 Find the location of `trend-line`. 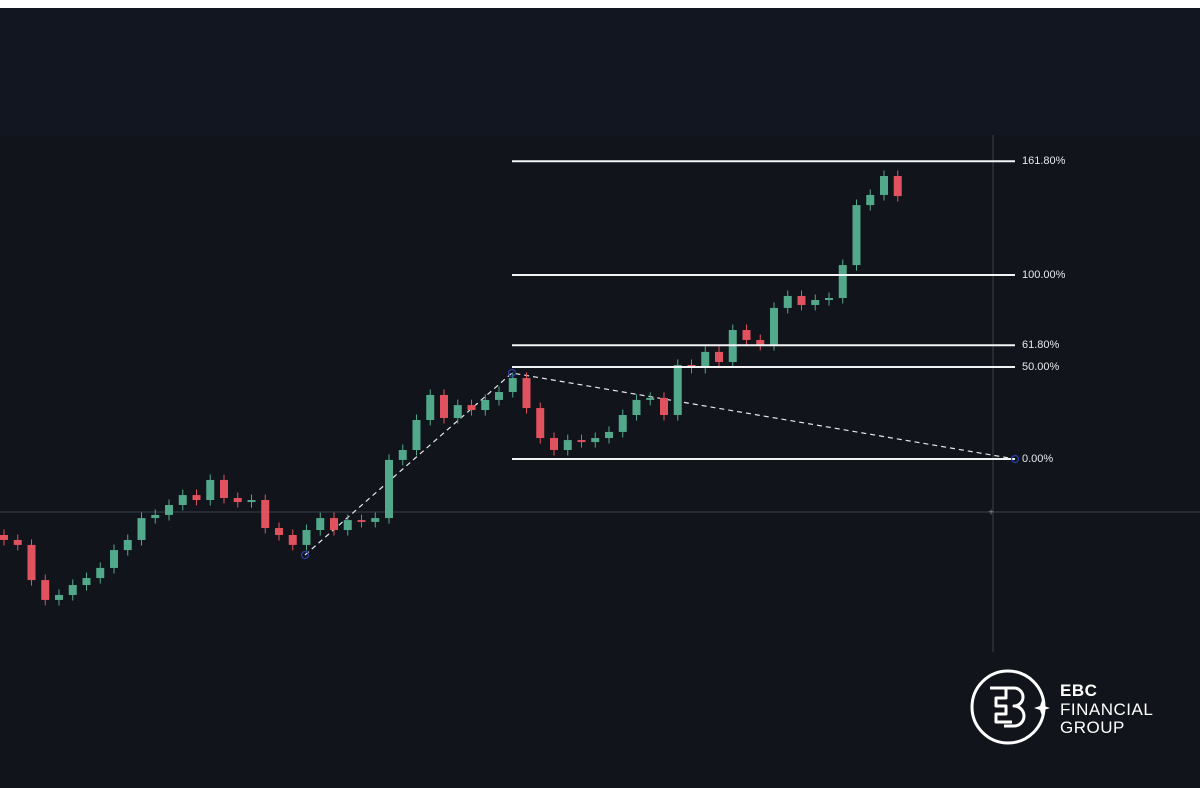

trend-line is located at coordinates (660, 464).